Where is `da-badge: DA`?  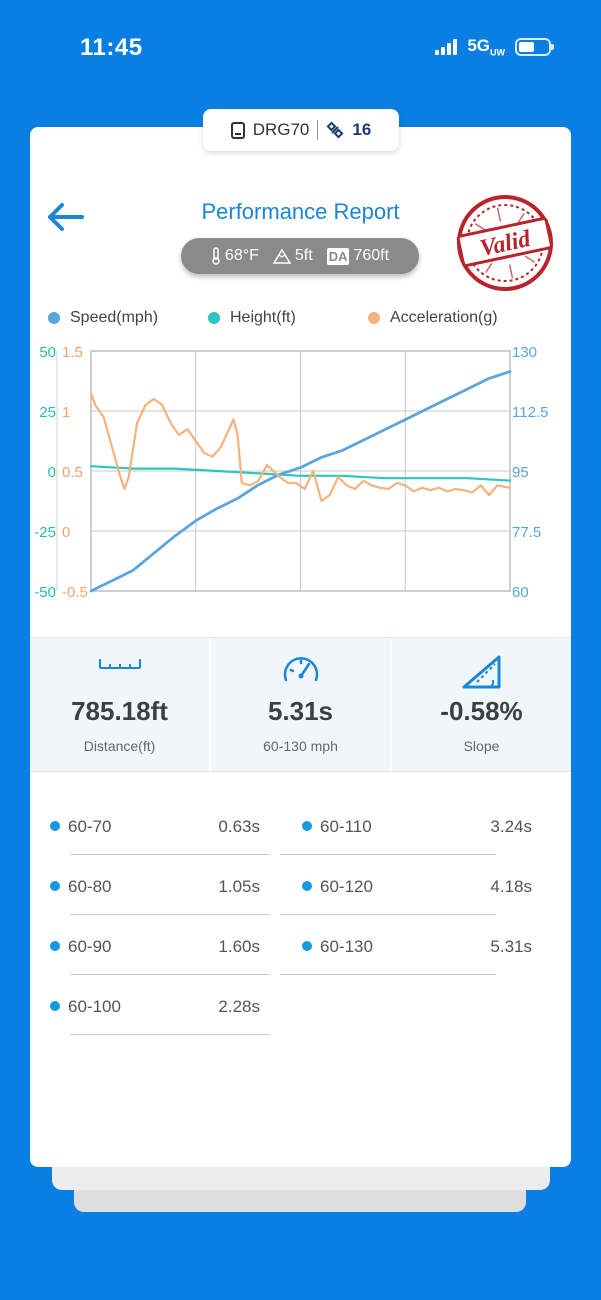
da-badge: DA is located at coordinates (338, 256).